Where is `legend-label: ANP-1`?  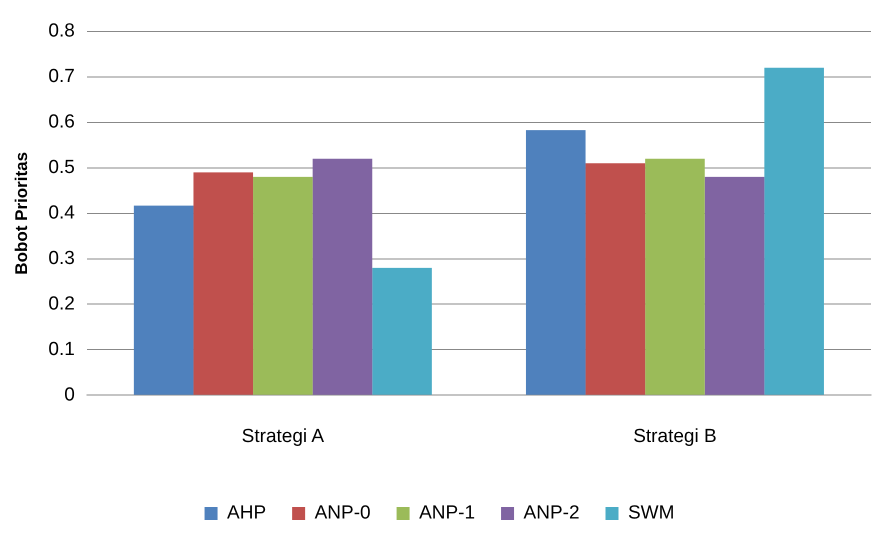 legend-label: ANP-1 is located at coordinates (447, 513).